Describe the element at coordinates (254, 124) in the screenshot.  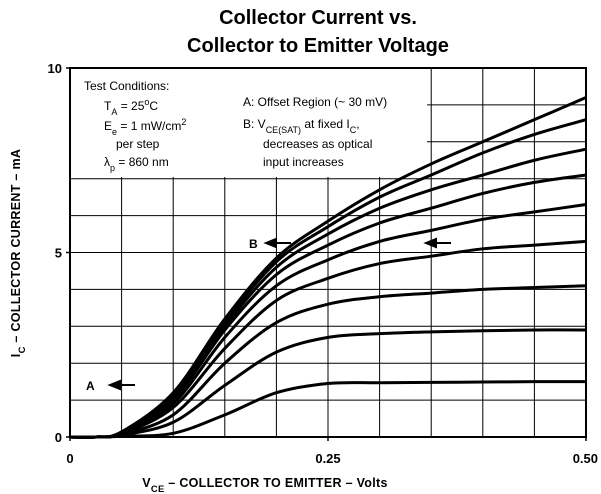
I see `text-part: B: V` at that location.